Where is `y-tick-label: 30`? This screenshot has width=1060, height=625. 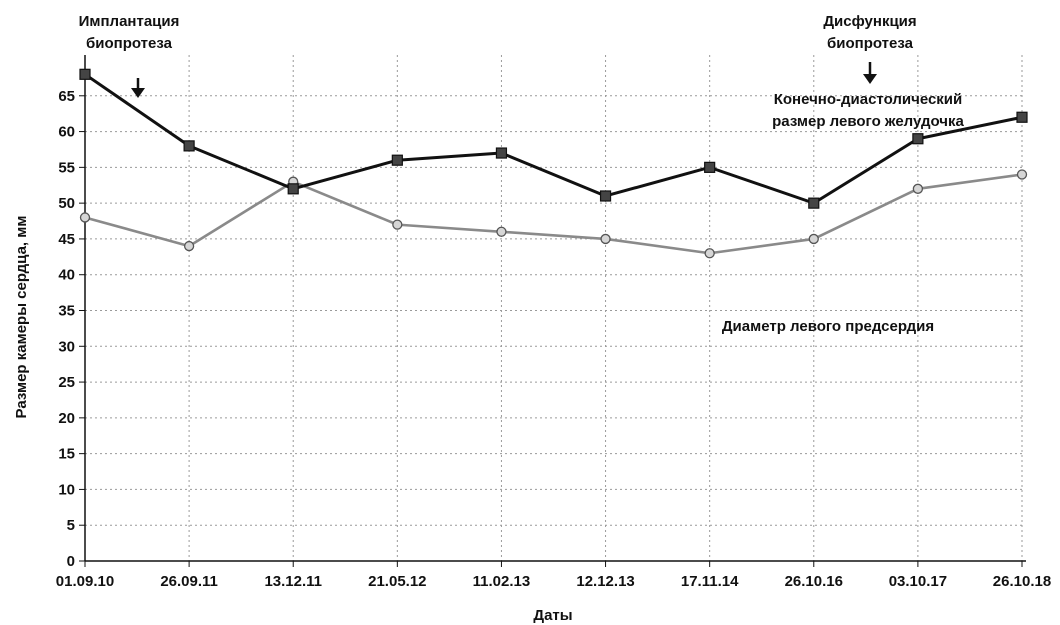 y-tick-label: 30 is located at coordinates (66, 346).